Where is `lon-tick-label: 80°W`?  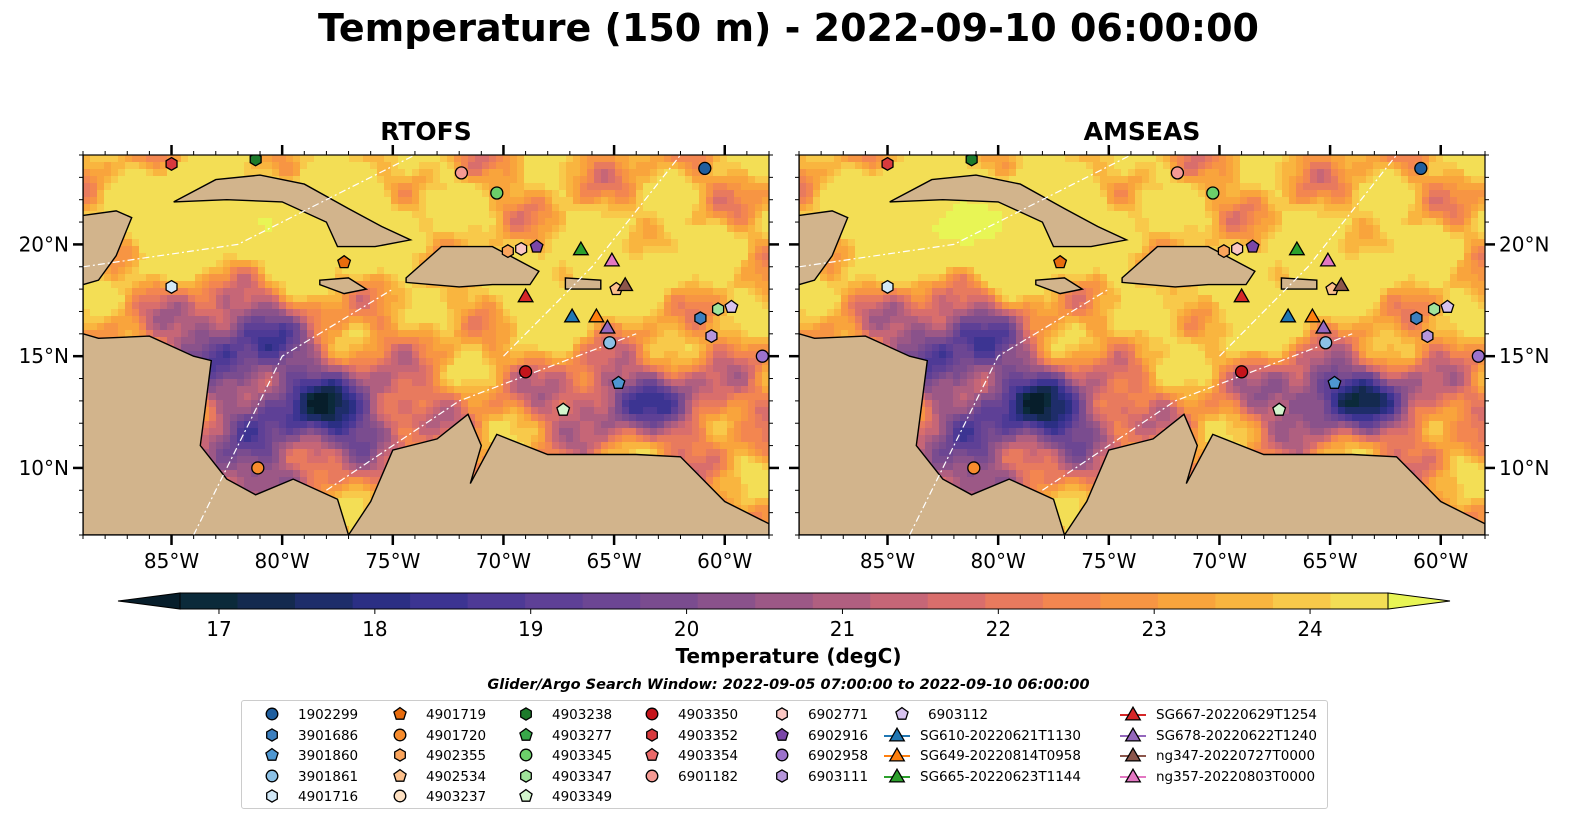 lon-tick-label: 80°W is located at coordinates (282, 561).